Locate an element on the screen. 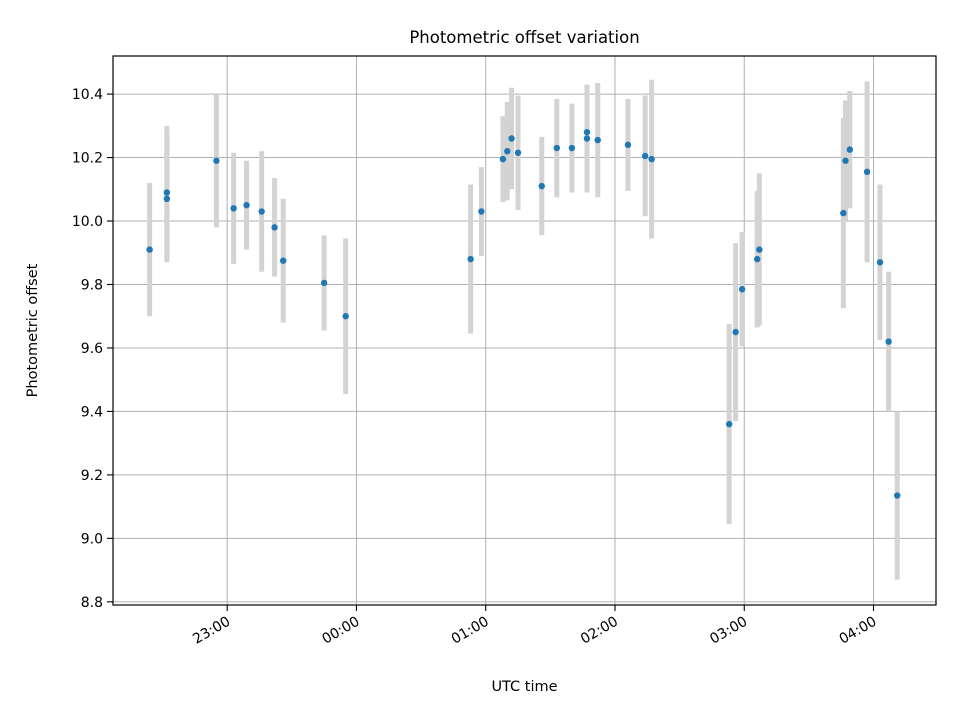 Image resolution: width=960 pixels, height=720 pixels. y-tick-label: 9.4 is located at coordinates (92, 412).